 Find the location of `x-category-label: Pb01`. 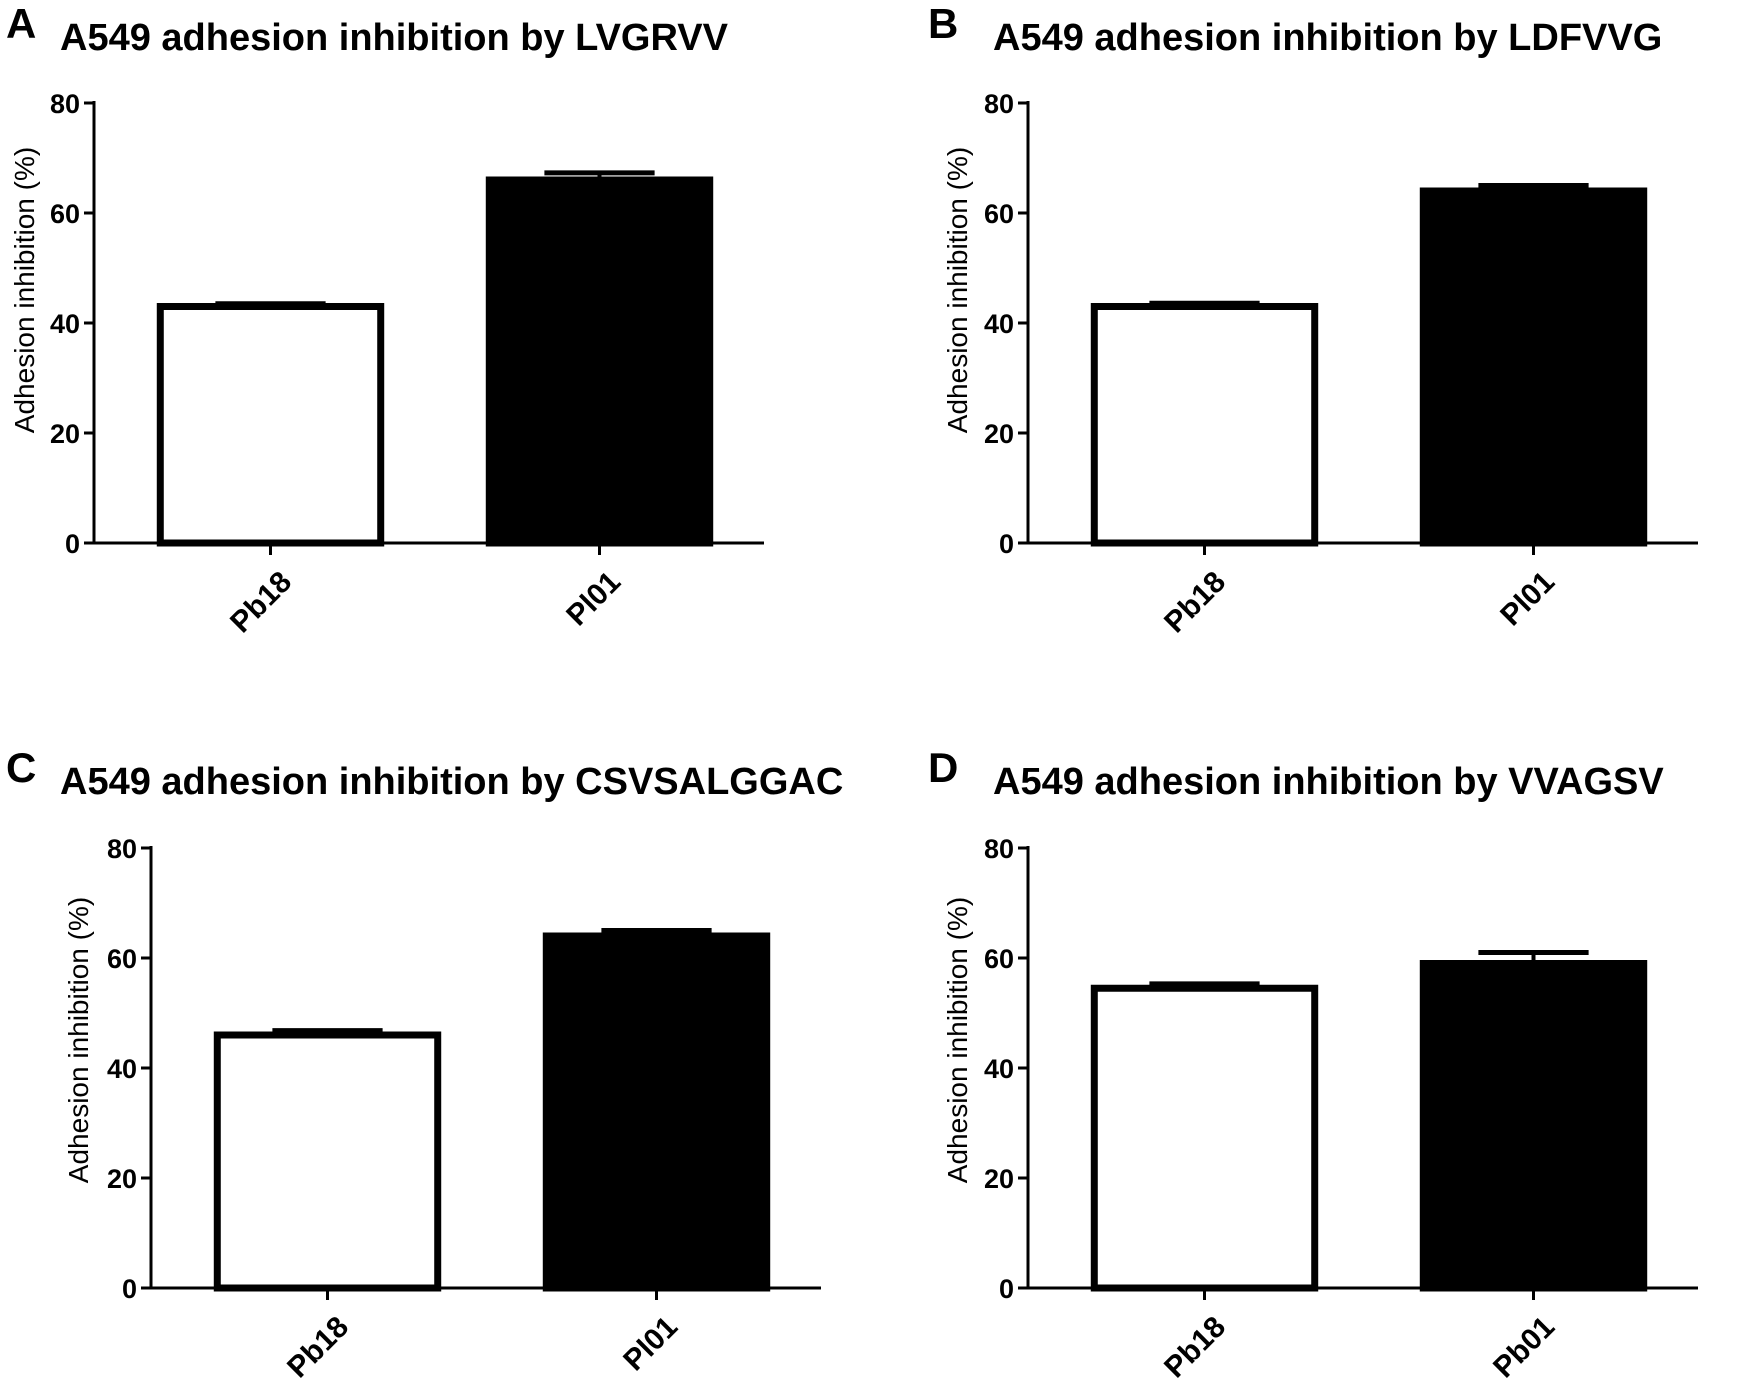

x-category-label: Pb01 is located at coordinates (1524, 1347).